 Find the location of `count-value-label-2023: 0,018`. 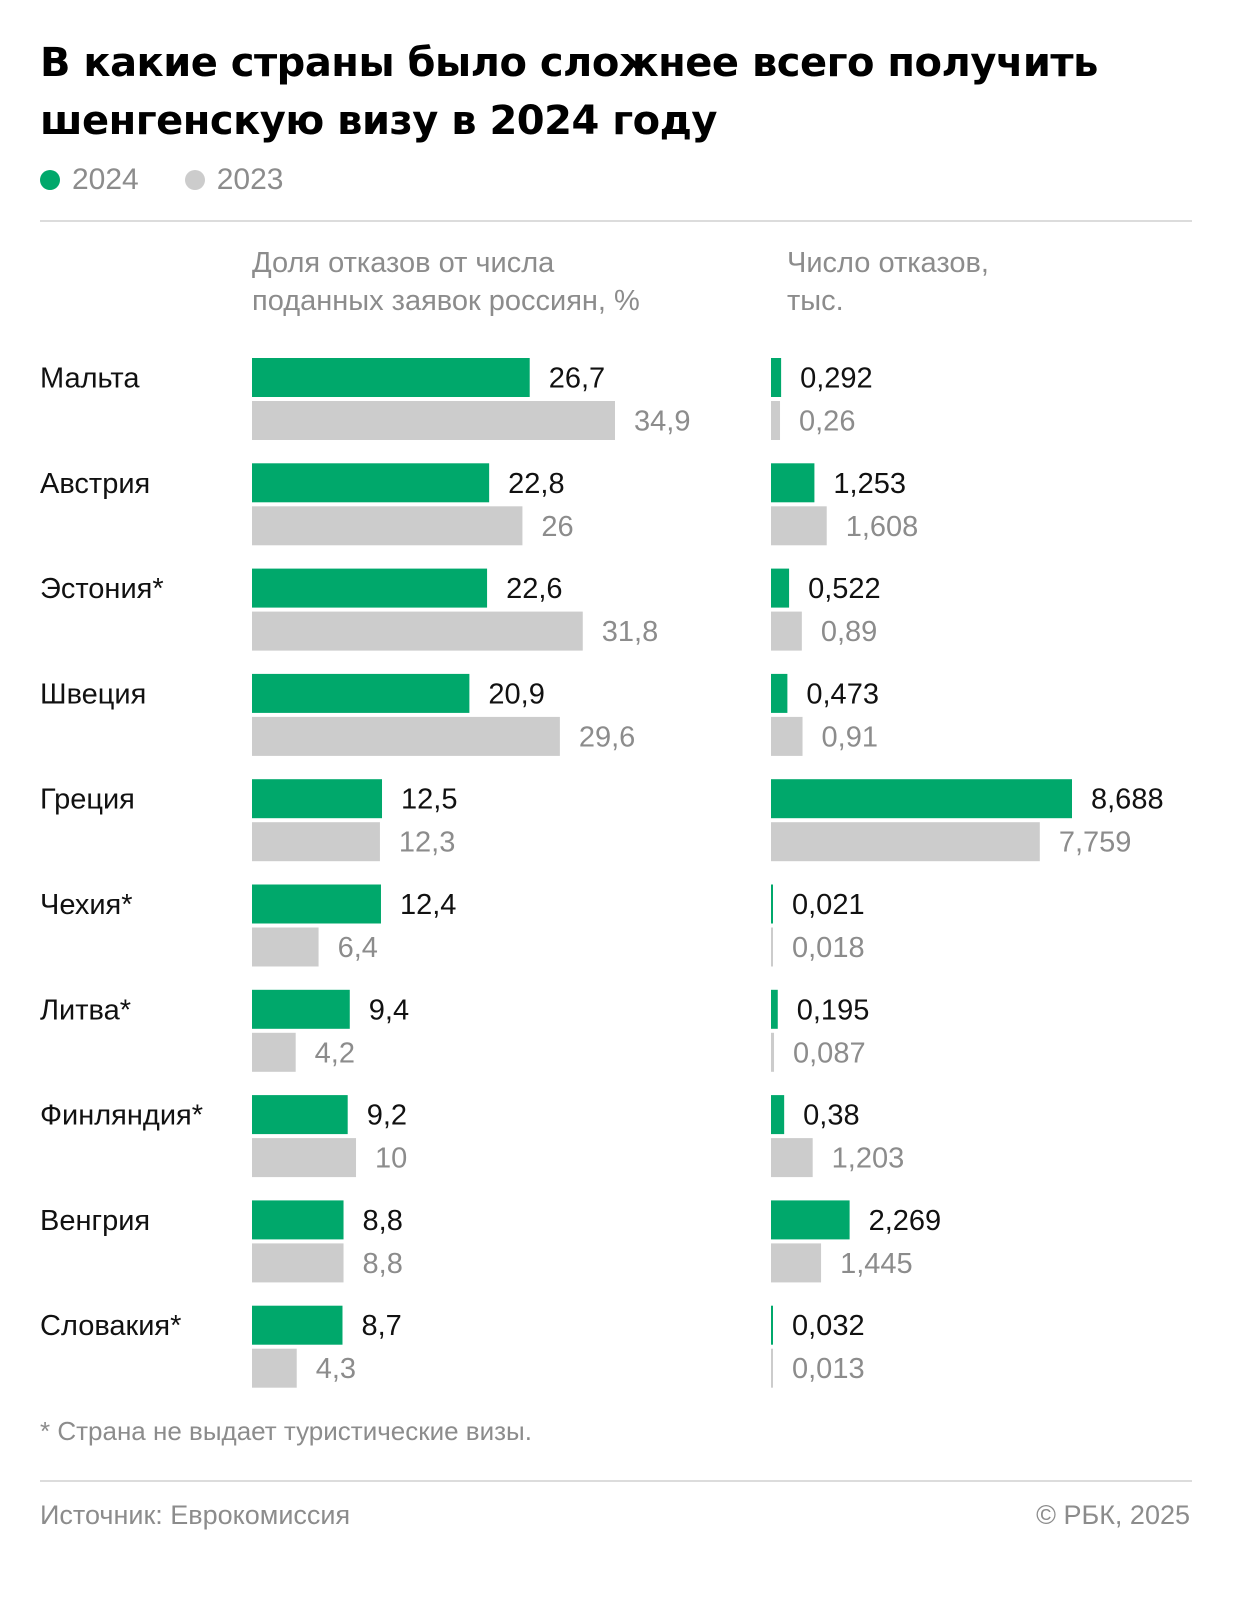

count-value-label-2023: 0,018 is located at coordinates (828, 948).